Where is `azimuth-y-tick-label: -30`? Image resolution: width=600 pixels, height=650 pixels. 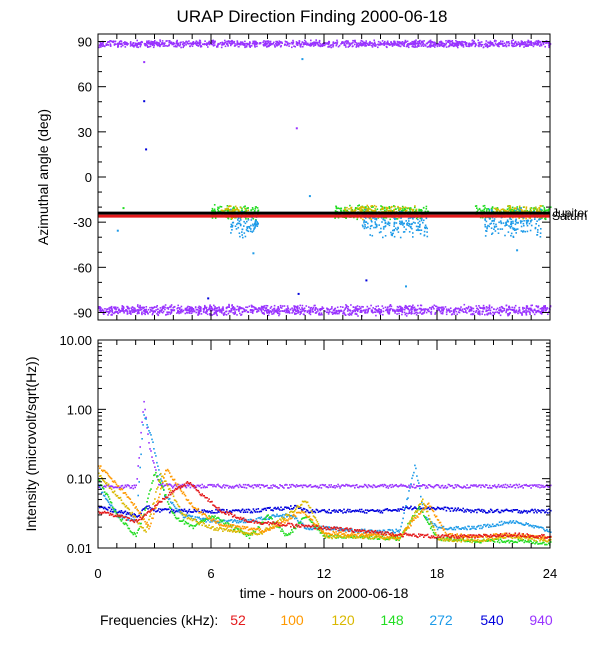
azimuth-y-tick-label: -30 is located at coordinates (82, 222).